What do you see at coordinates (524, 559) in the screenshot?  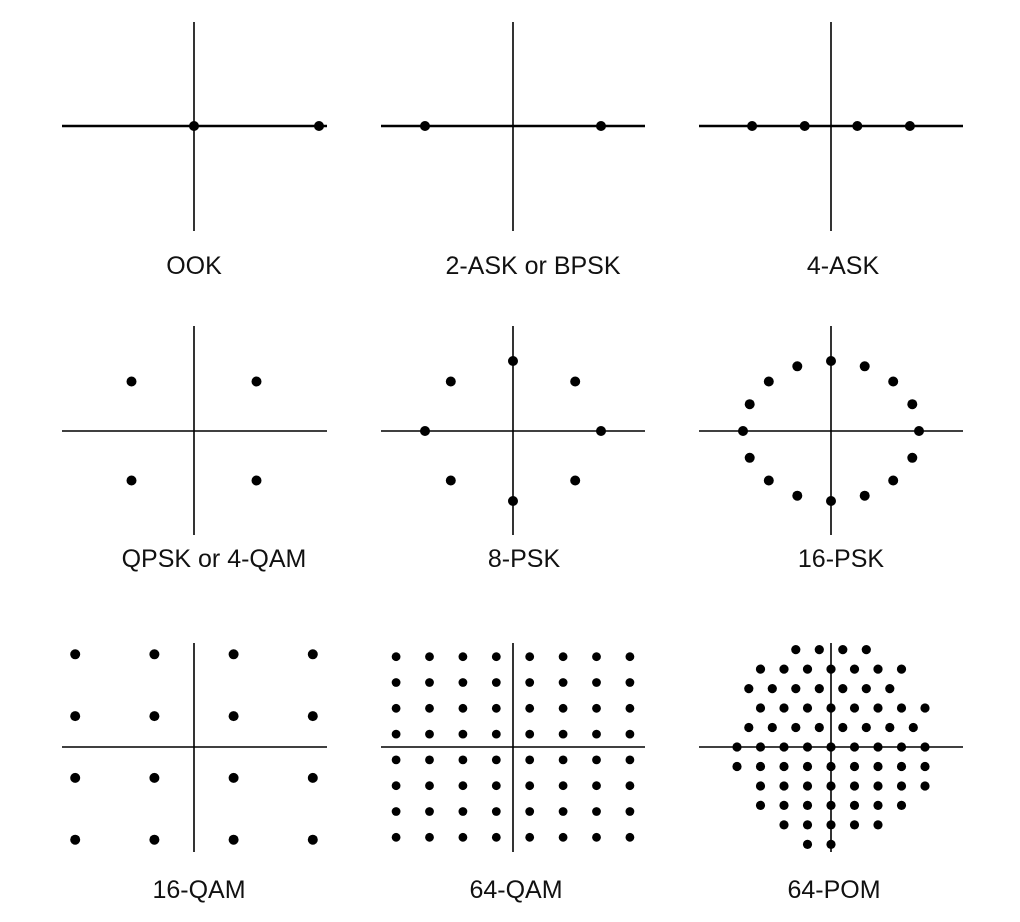 I see `label-8-psk: 8-PSK` at bounding box center [524, 559].